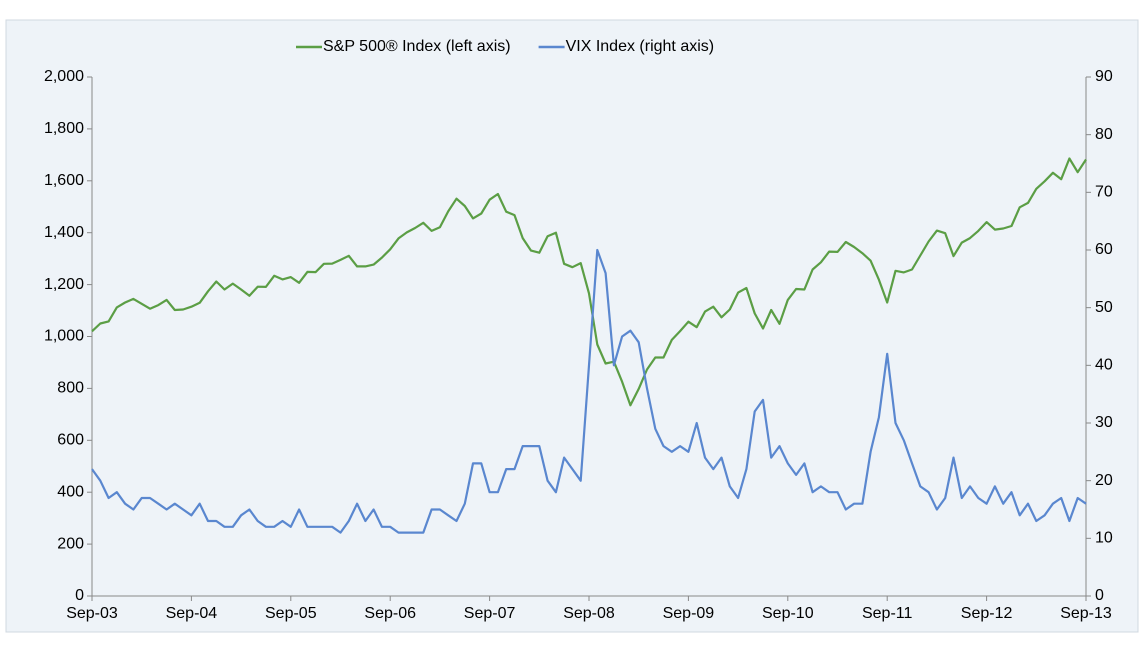 This screenshot has width=1144, height=650. Describe the element at coordinates (70, 440) in the screenshot. I see `y-tick-label: 600` at that location.